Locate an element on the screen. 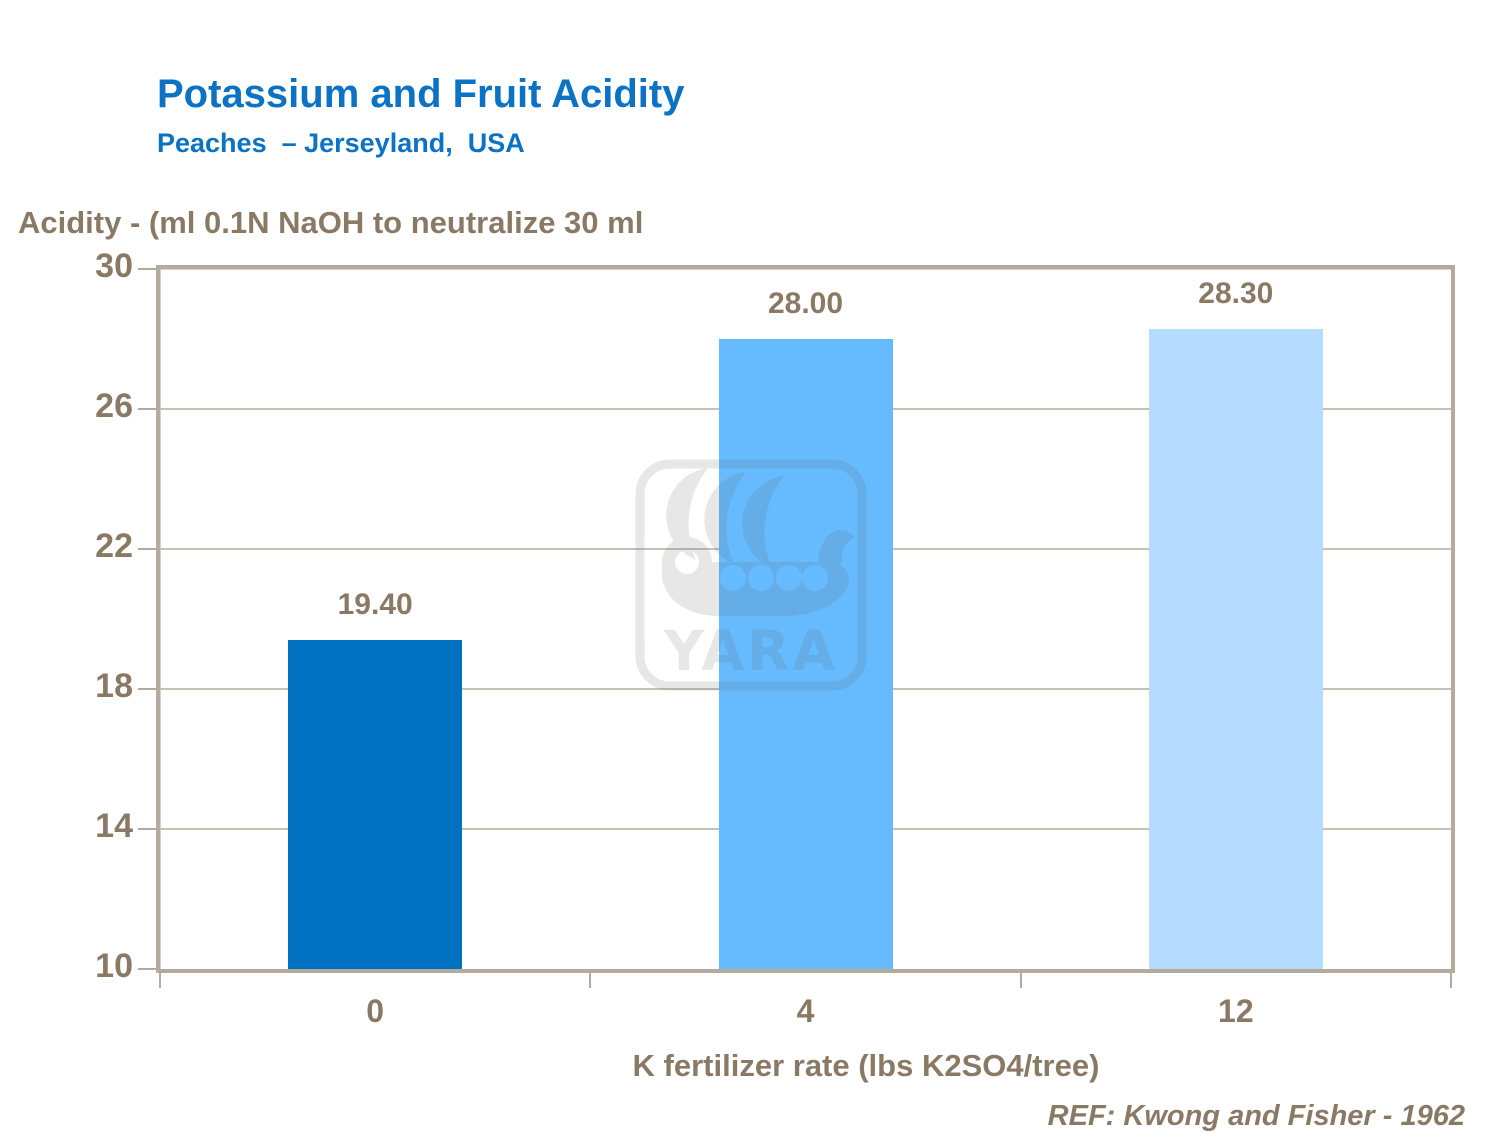 The image size is (1500, 1142). y-tick-label-22: 22 is located at coordinates (114, 546).